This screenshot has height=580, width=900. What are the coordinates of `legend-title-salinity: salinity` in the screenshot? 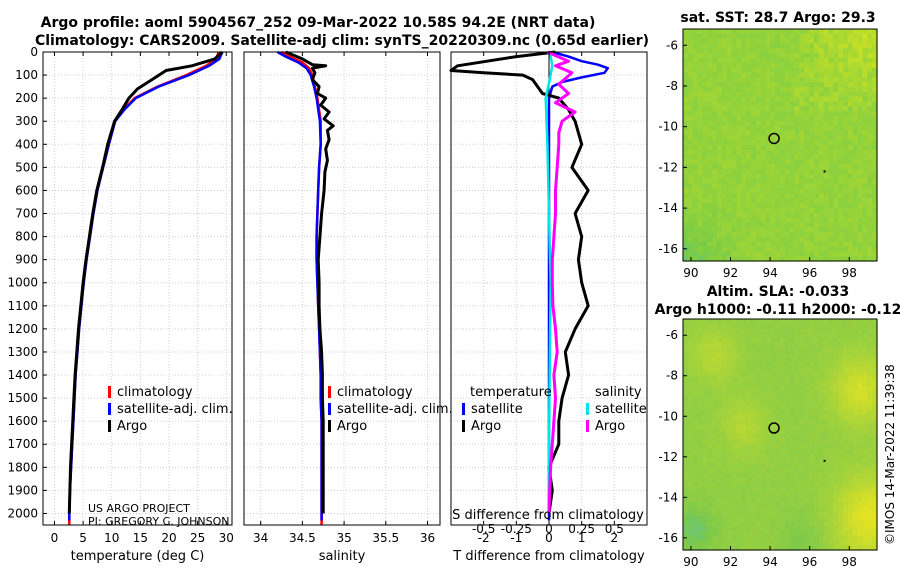 It's located at (618, 392).